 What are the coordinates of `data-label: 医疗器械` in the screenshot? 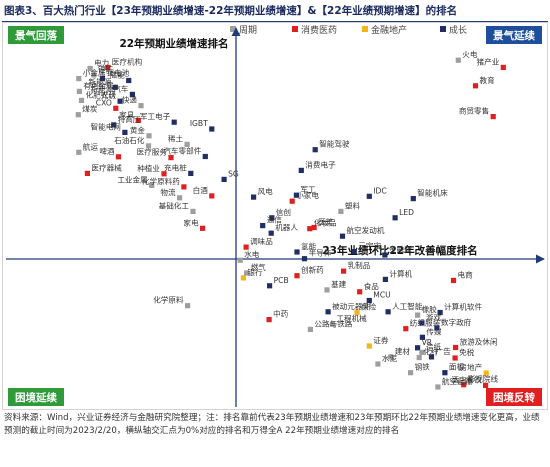 It's located at (106, 167).